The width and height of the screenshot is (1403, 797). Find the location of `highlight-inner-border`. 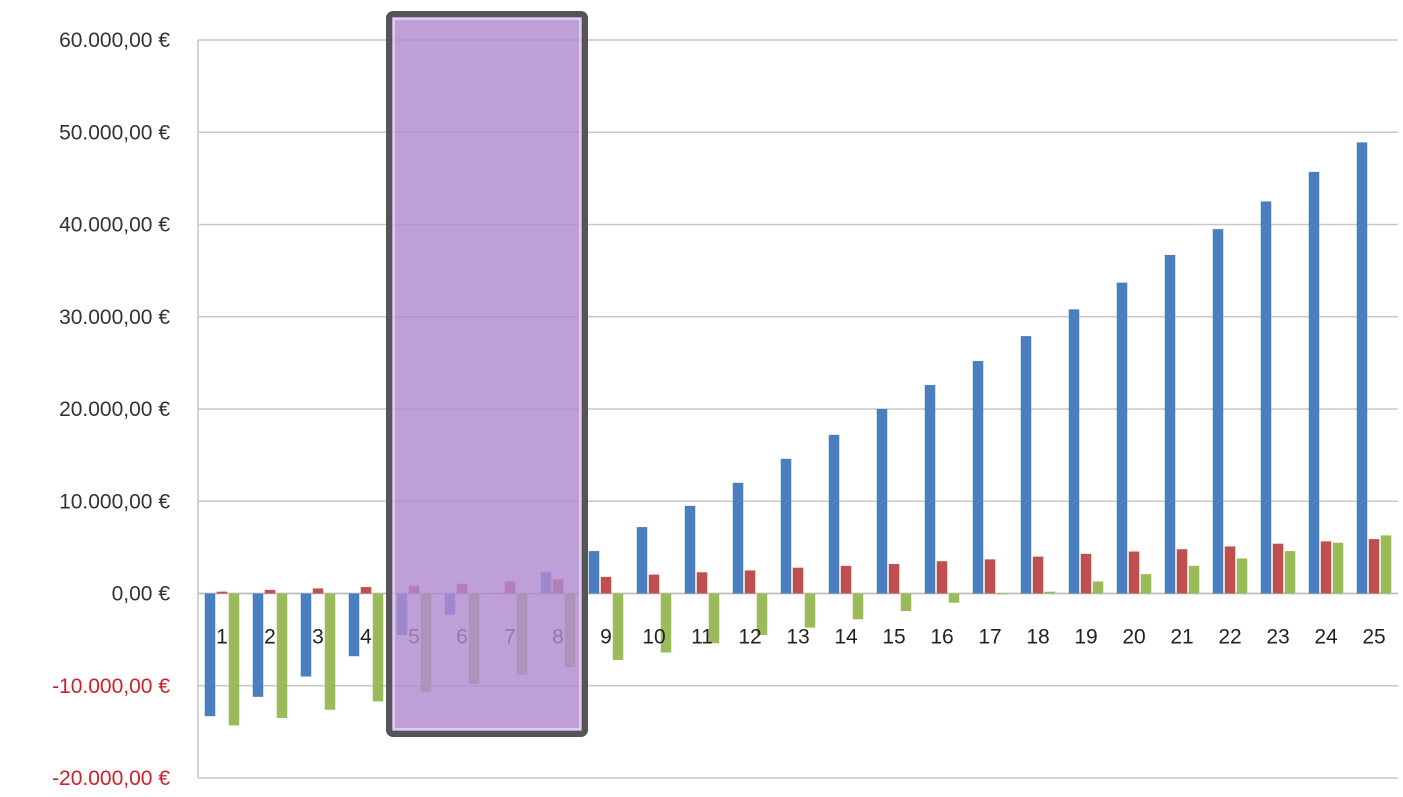

highlight-inner-border is located at coordinates (487, 374).